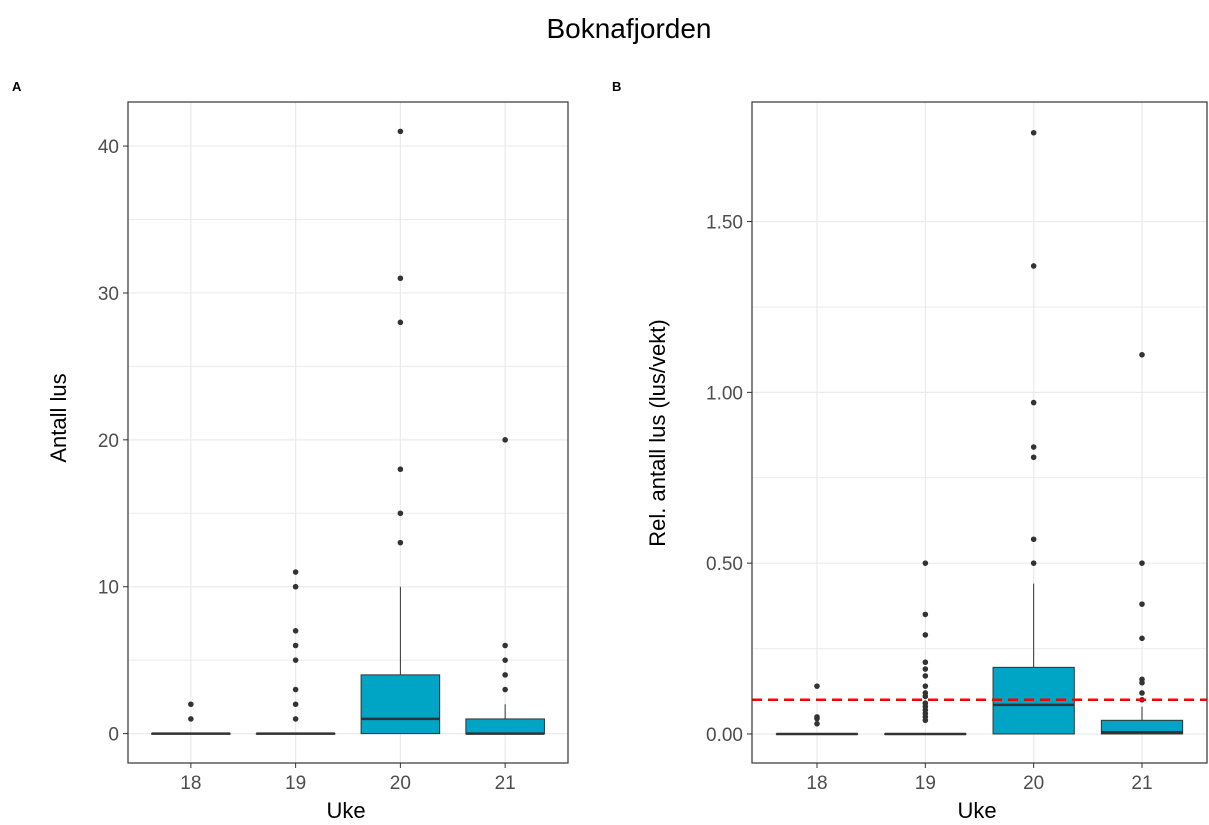 The width and height of the screenshot is (1209, 825). What do you see at coordinates (17, 86) in the screenshot?
I see `panel-label-a: A` at bounding box center [17, 86].